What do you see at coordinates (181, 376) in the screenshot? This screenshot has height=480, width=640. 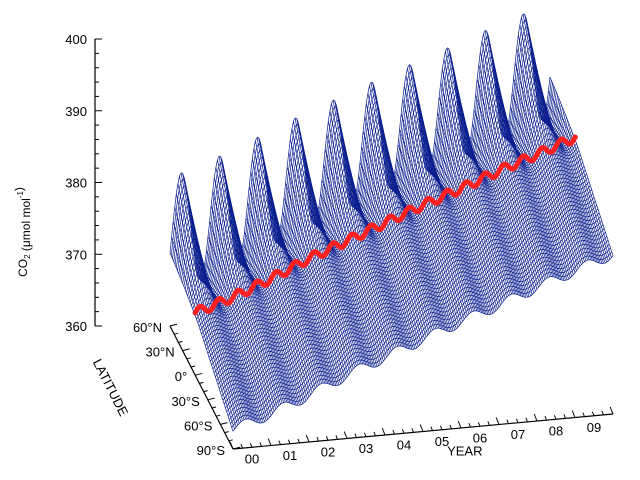 I see `latitude-tick-label: 0°` at bounding box center [181, 376].